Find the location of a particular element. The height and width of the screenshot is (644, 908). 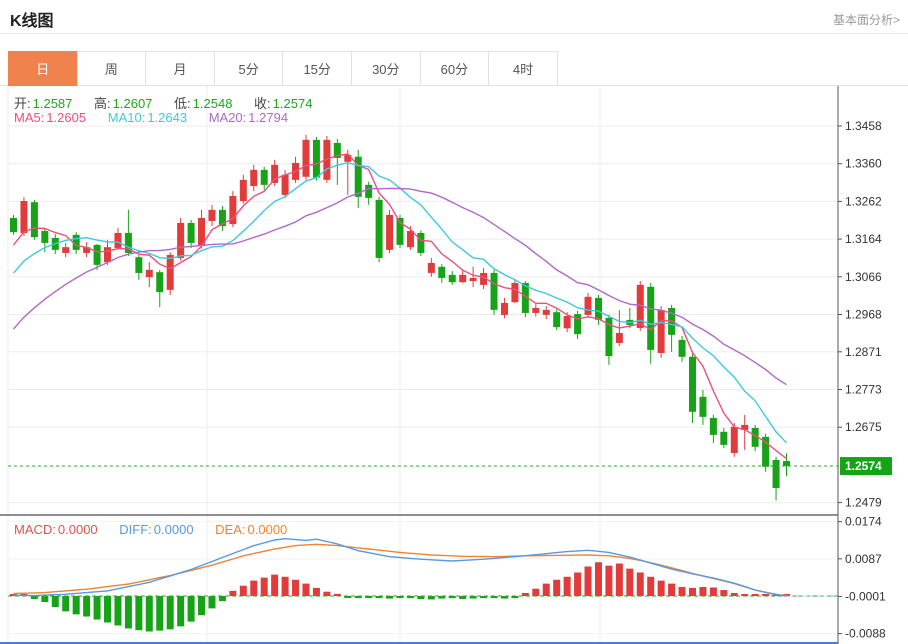

ma5-value: 1.2605 is located at coordinates (66, 117).